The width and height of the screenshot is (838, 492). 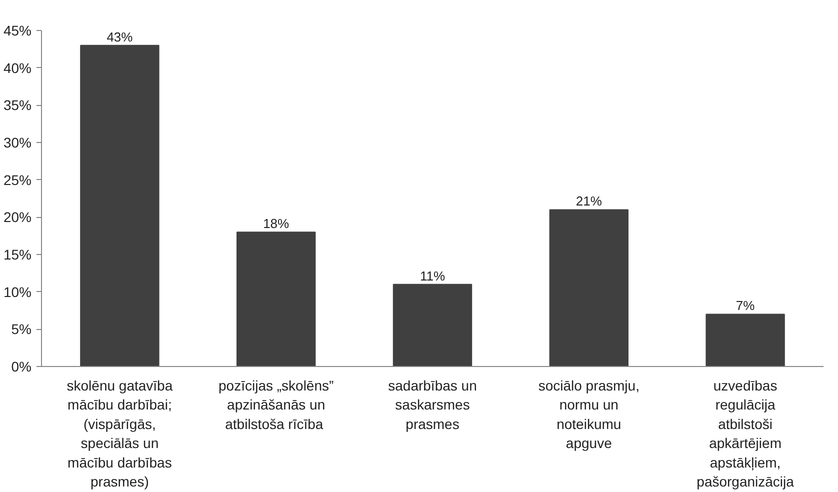 What do you see at coordinates (17, 254) in the screenshot?
I see `y-tick-label: 15%` at bounding box center [17, 254].